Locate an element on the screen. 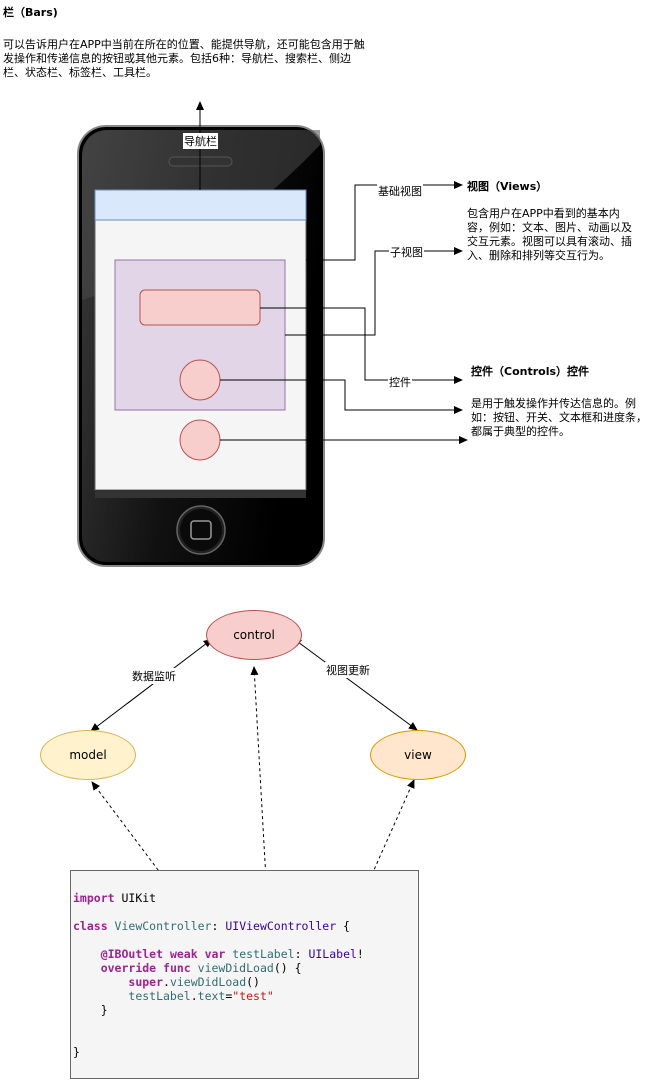  views-description-line: 容，例如：文本、图片、动画以及 is located at coordinates (549, 227).